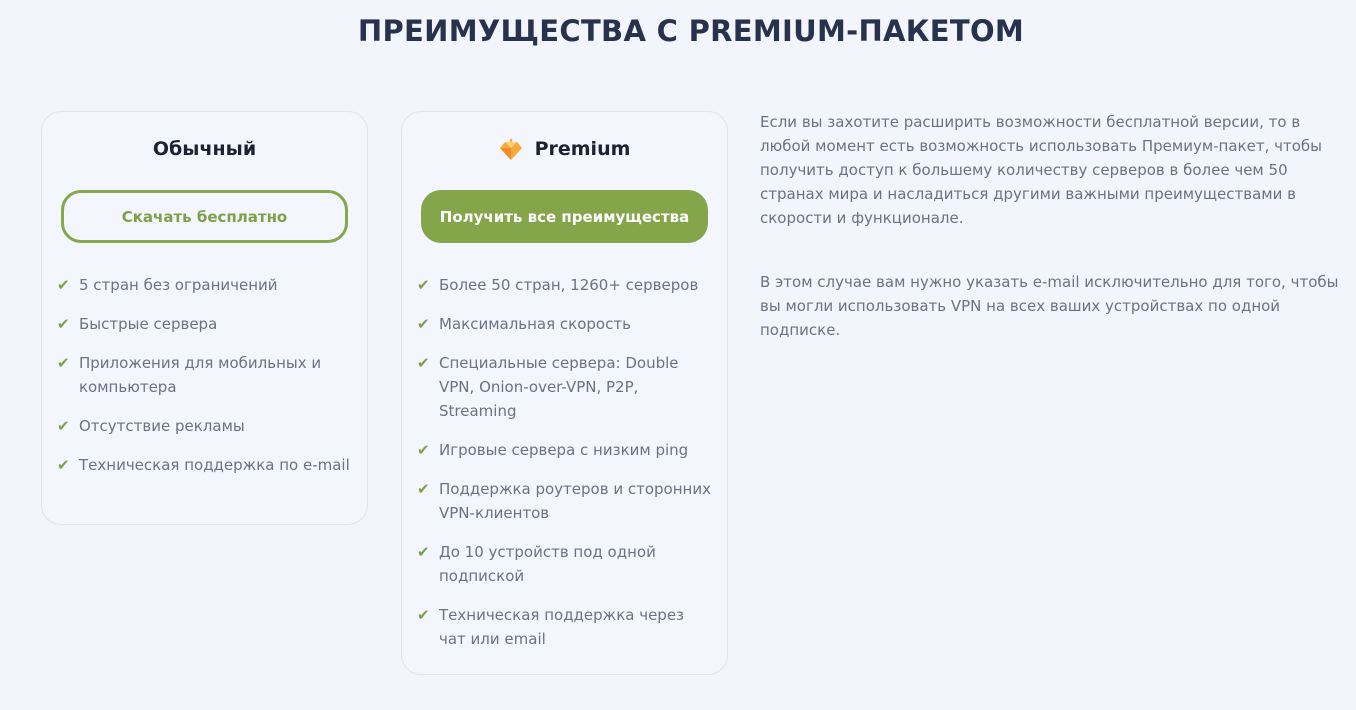 This screenshot has width=1356, height=710. Describe the element at coordinates (691, 31) in the screenshot. I see `page-title: ПРЕИМУЩЕСТВА С PREMIUM-ПАКЕТОМ` at that location.